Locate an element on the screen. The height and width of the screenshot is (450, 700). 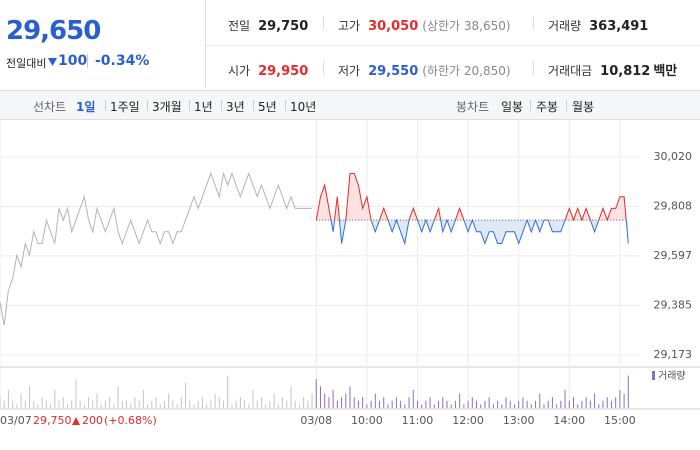
change-rate: -0.34% is located at coordinates (122, 61).